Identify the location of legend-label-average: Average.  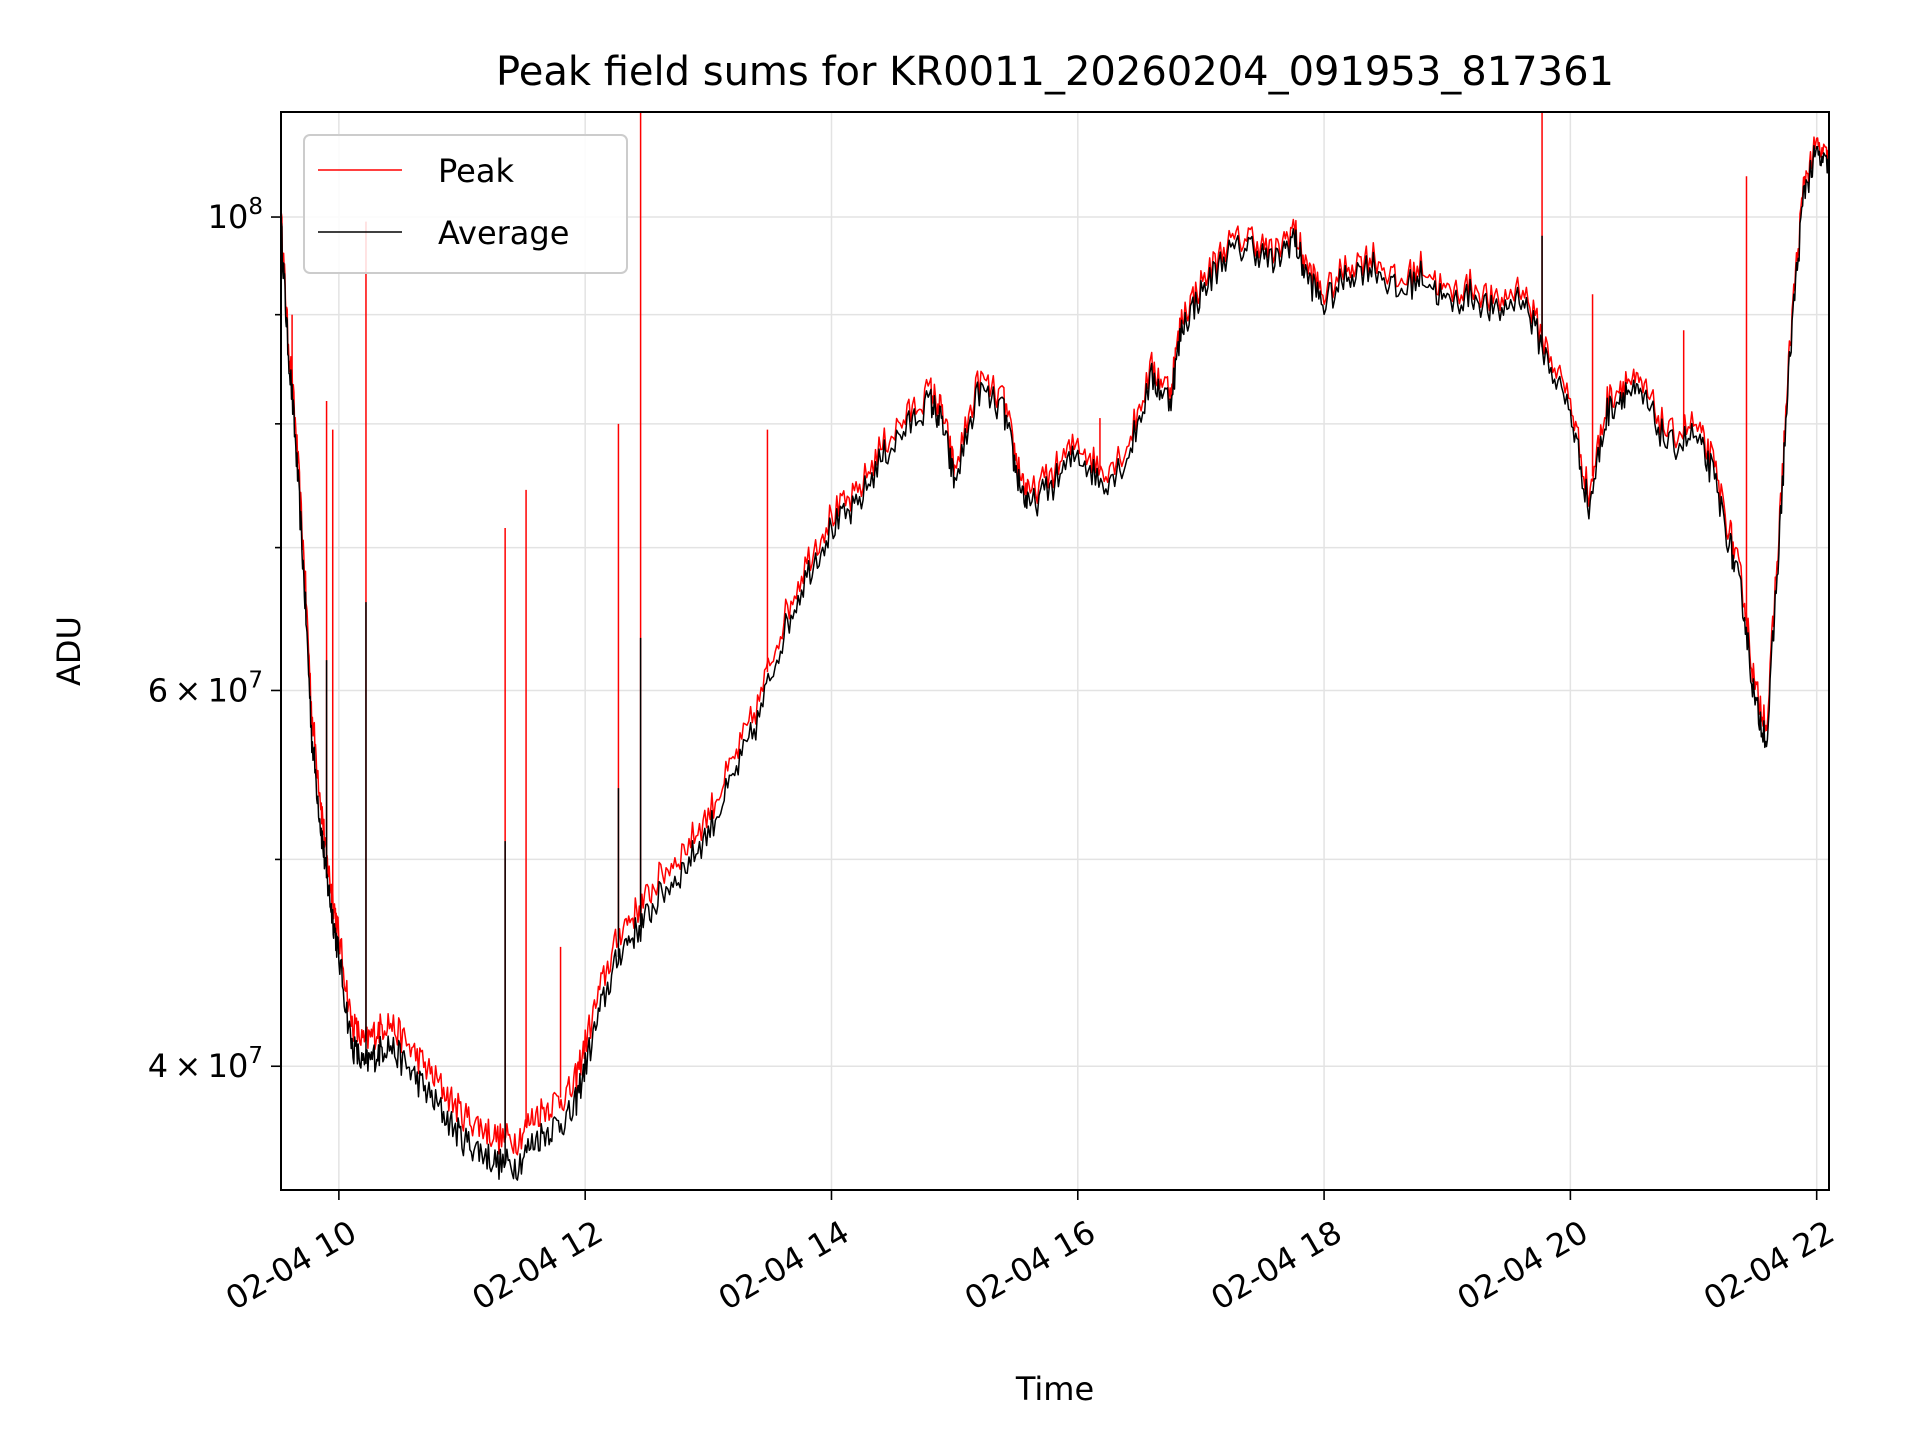
(503, 233).